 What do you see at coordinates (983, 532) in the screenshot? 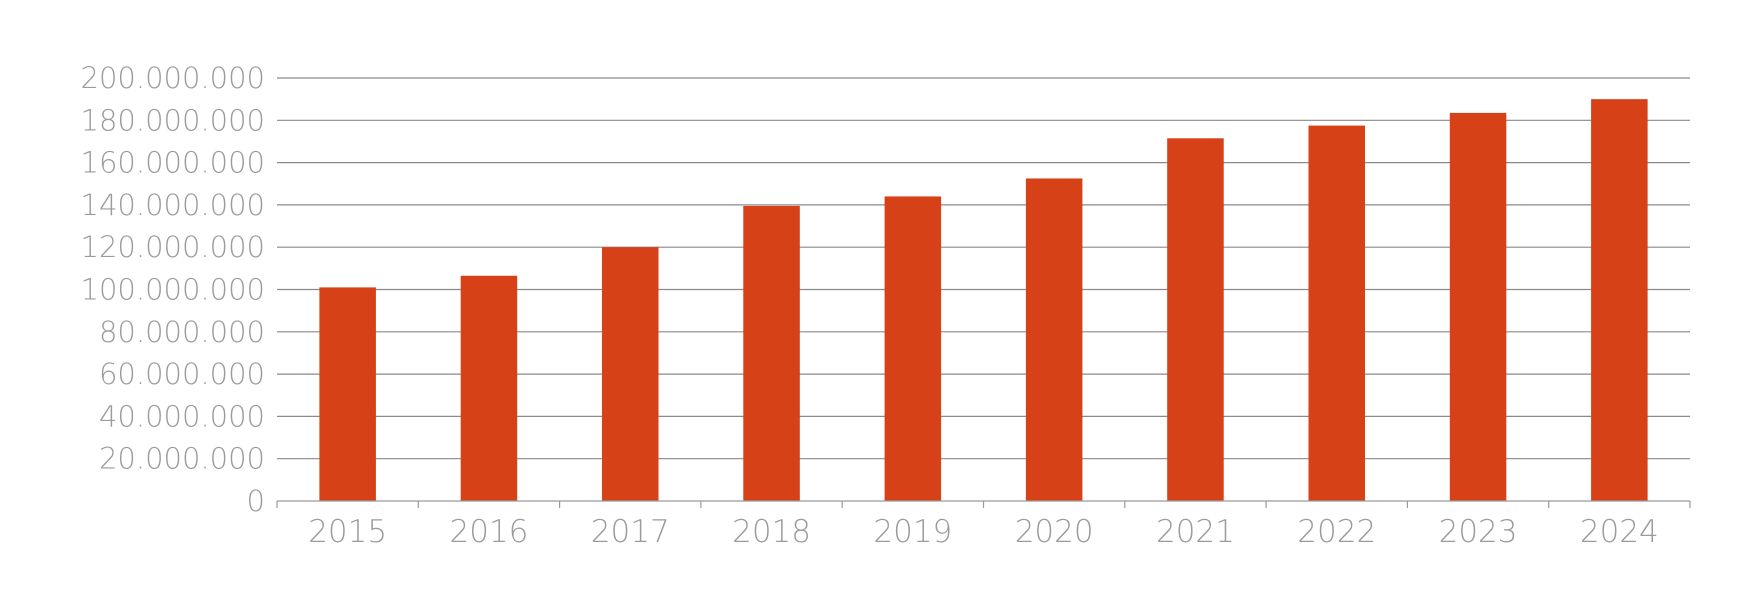
I see `x-axis-tick-labels: 2015 2016 2017 2018 2019 2020 2021 2022 2023 2024` at bounding box center [983, 532].